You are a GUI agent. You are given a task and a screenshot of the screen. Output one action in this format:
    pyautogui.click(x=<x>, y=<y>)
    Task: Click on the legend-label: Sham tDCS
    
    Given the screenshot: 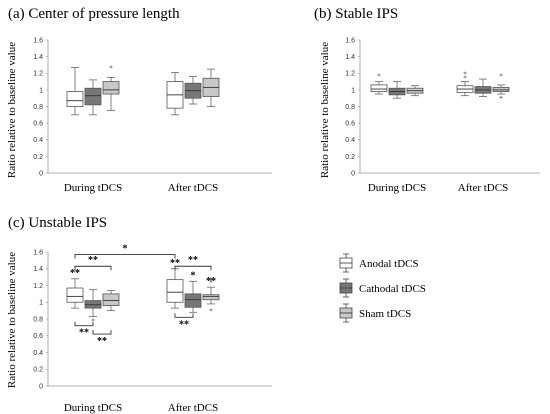 What is the action you would take?
    pyautogui.click(x=385, y=314)
    